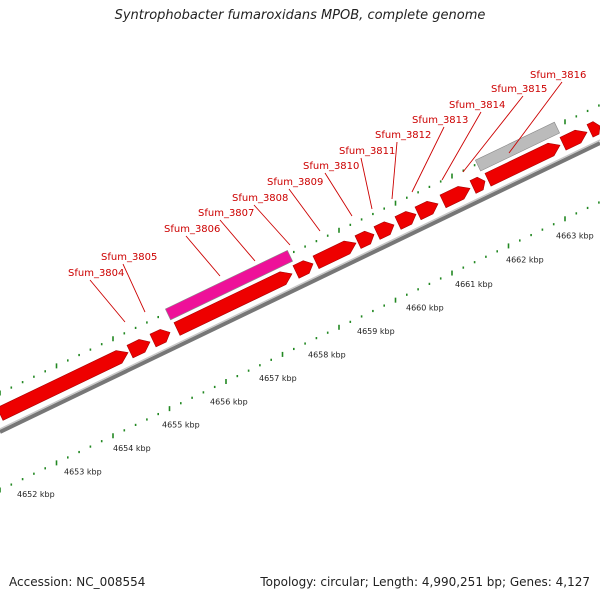 The width and height of the screenshot is (600, 600). I want to click on gene-label: Sfum_3814, so click(477, 105).